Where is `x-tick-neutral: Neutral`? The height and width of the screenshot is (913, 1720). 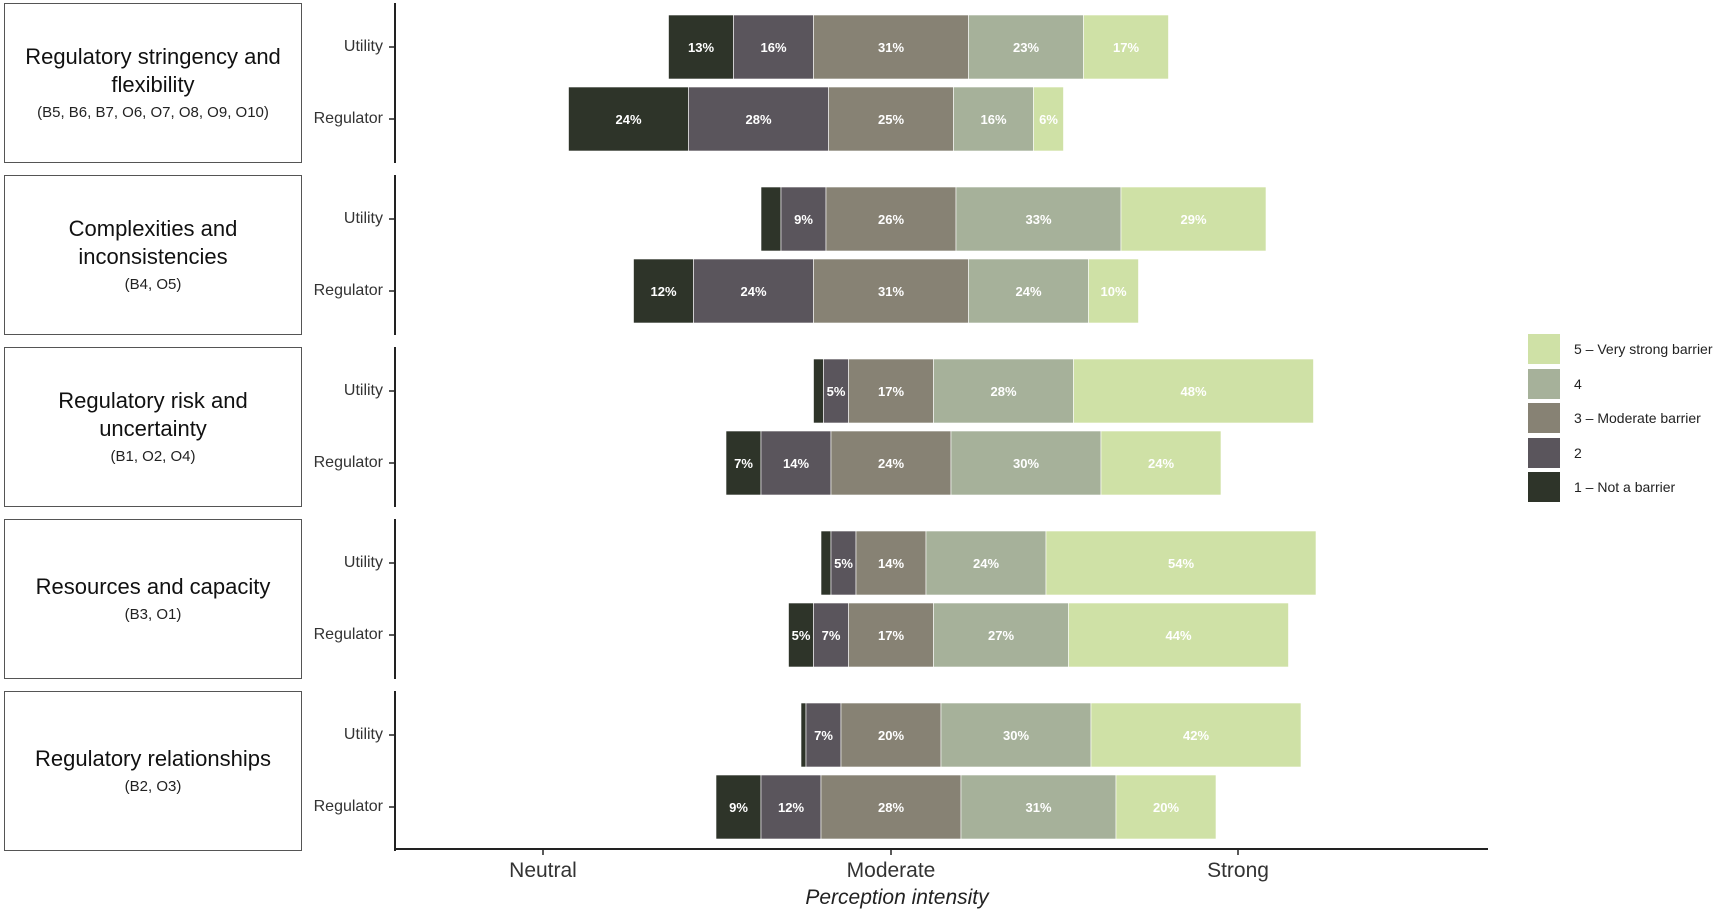 x-tick-neutral: Neutral is located at coordinates (543, 870).